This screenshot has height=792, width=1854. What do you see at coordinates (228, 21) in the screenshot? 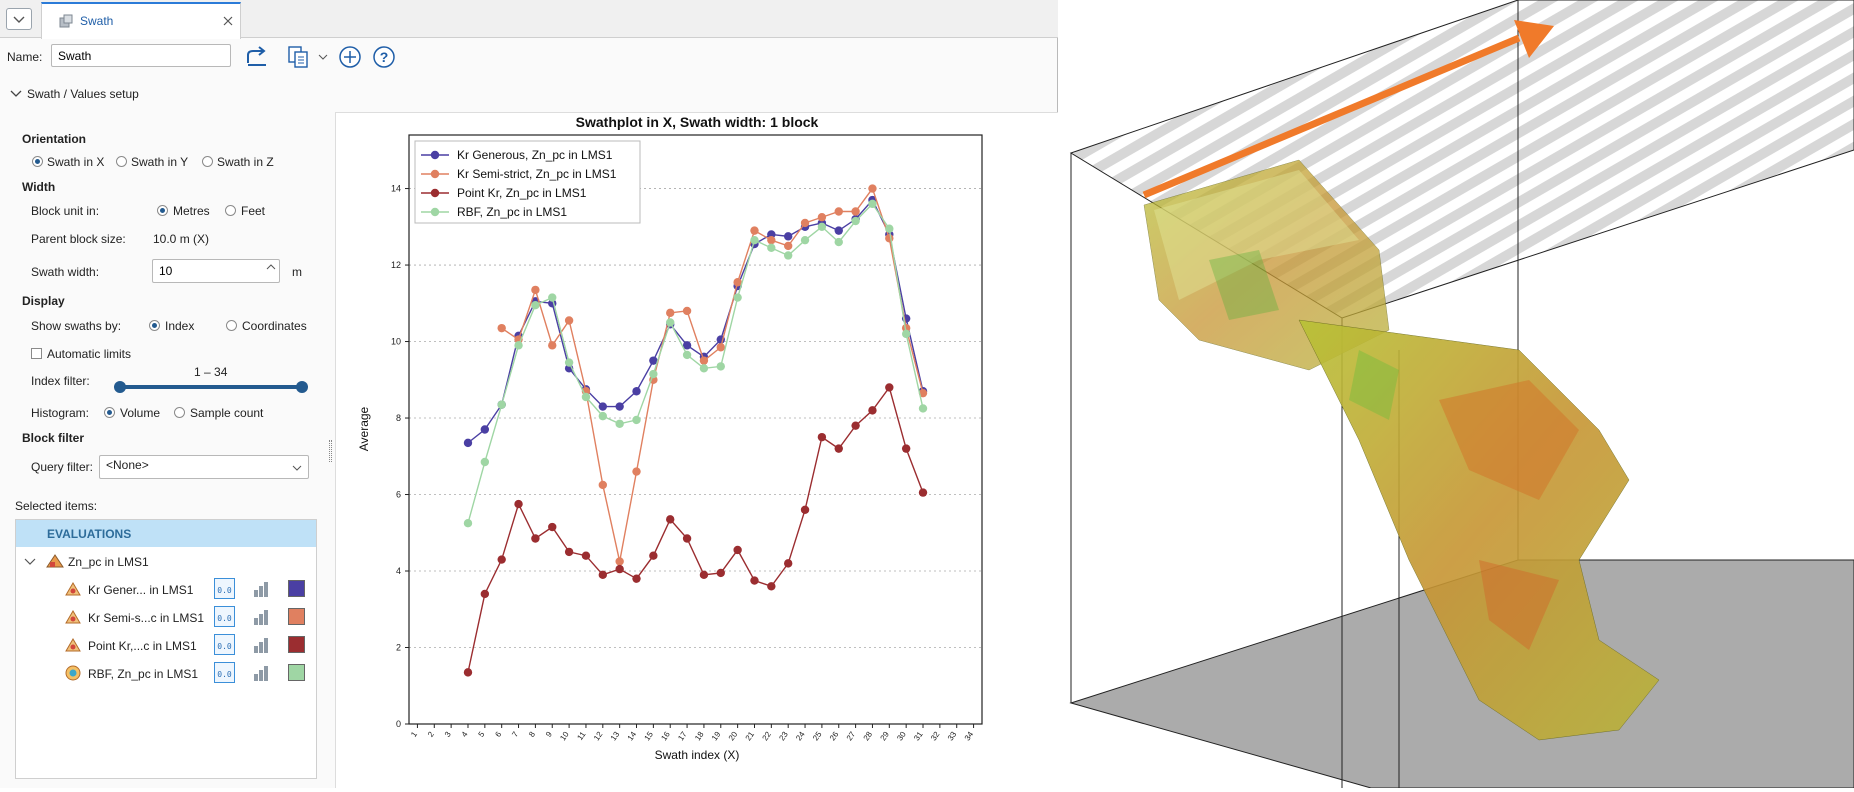
I see `close-icon` at bounding box center [228, 21].